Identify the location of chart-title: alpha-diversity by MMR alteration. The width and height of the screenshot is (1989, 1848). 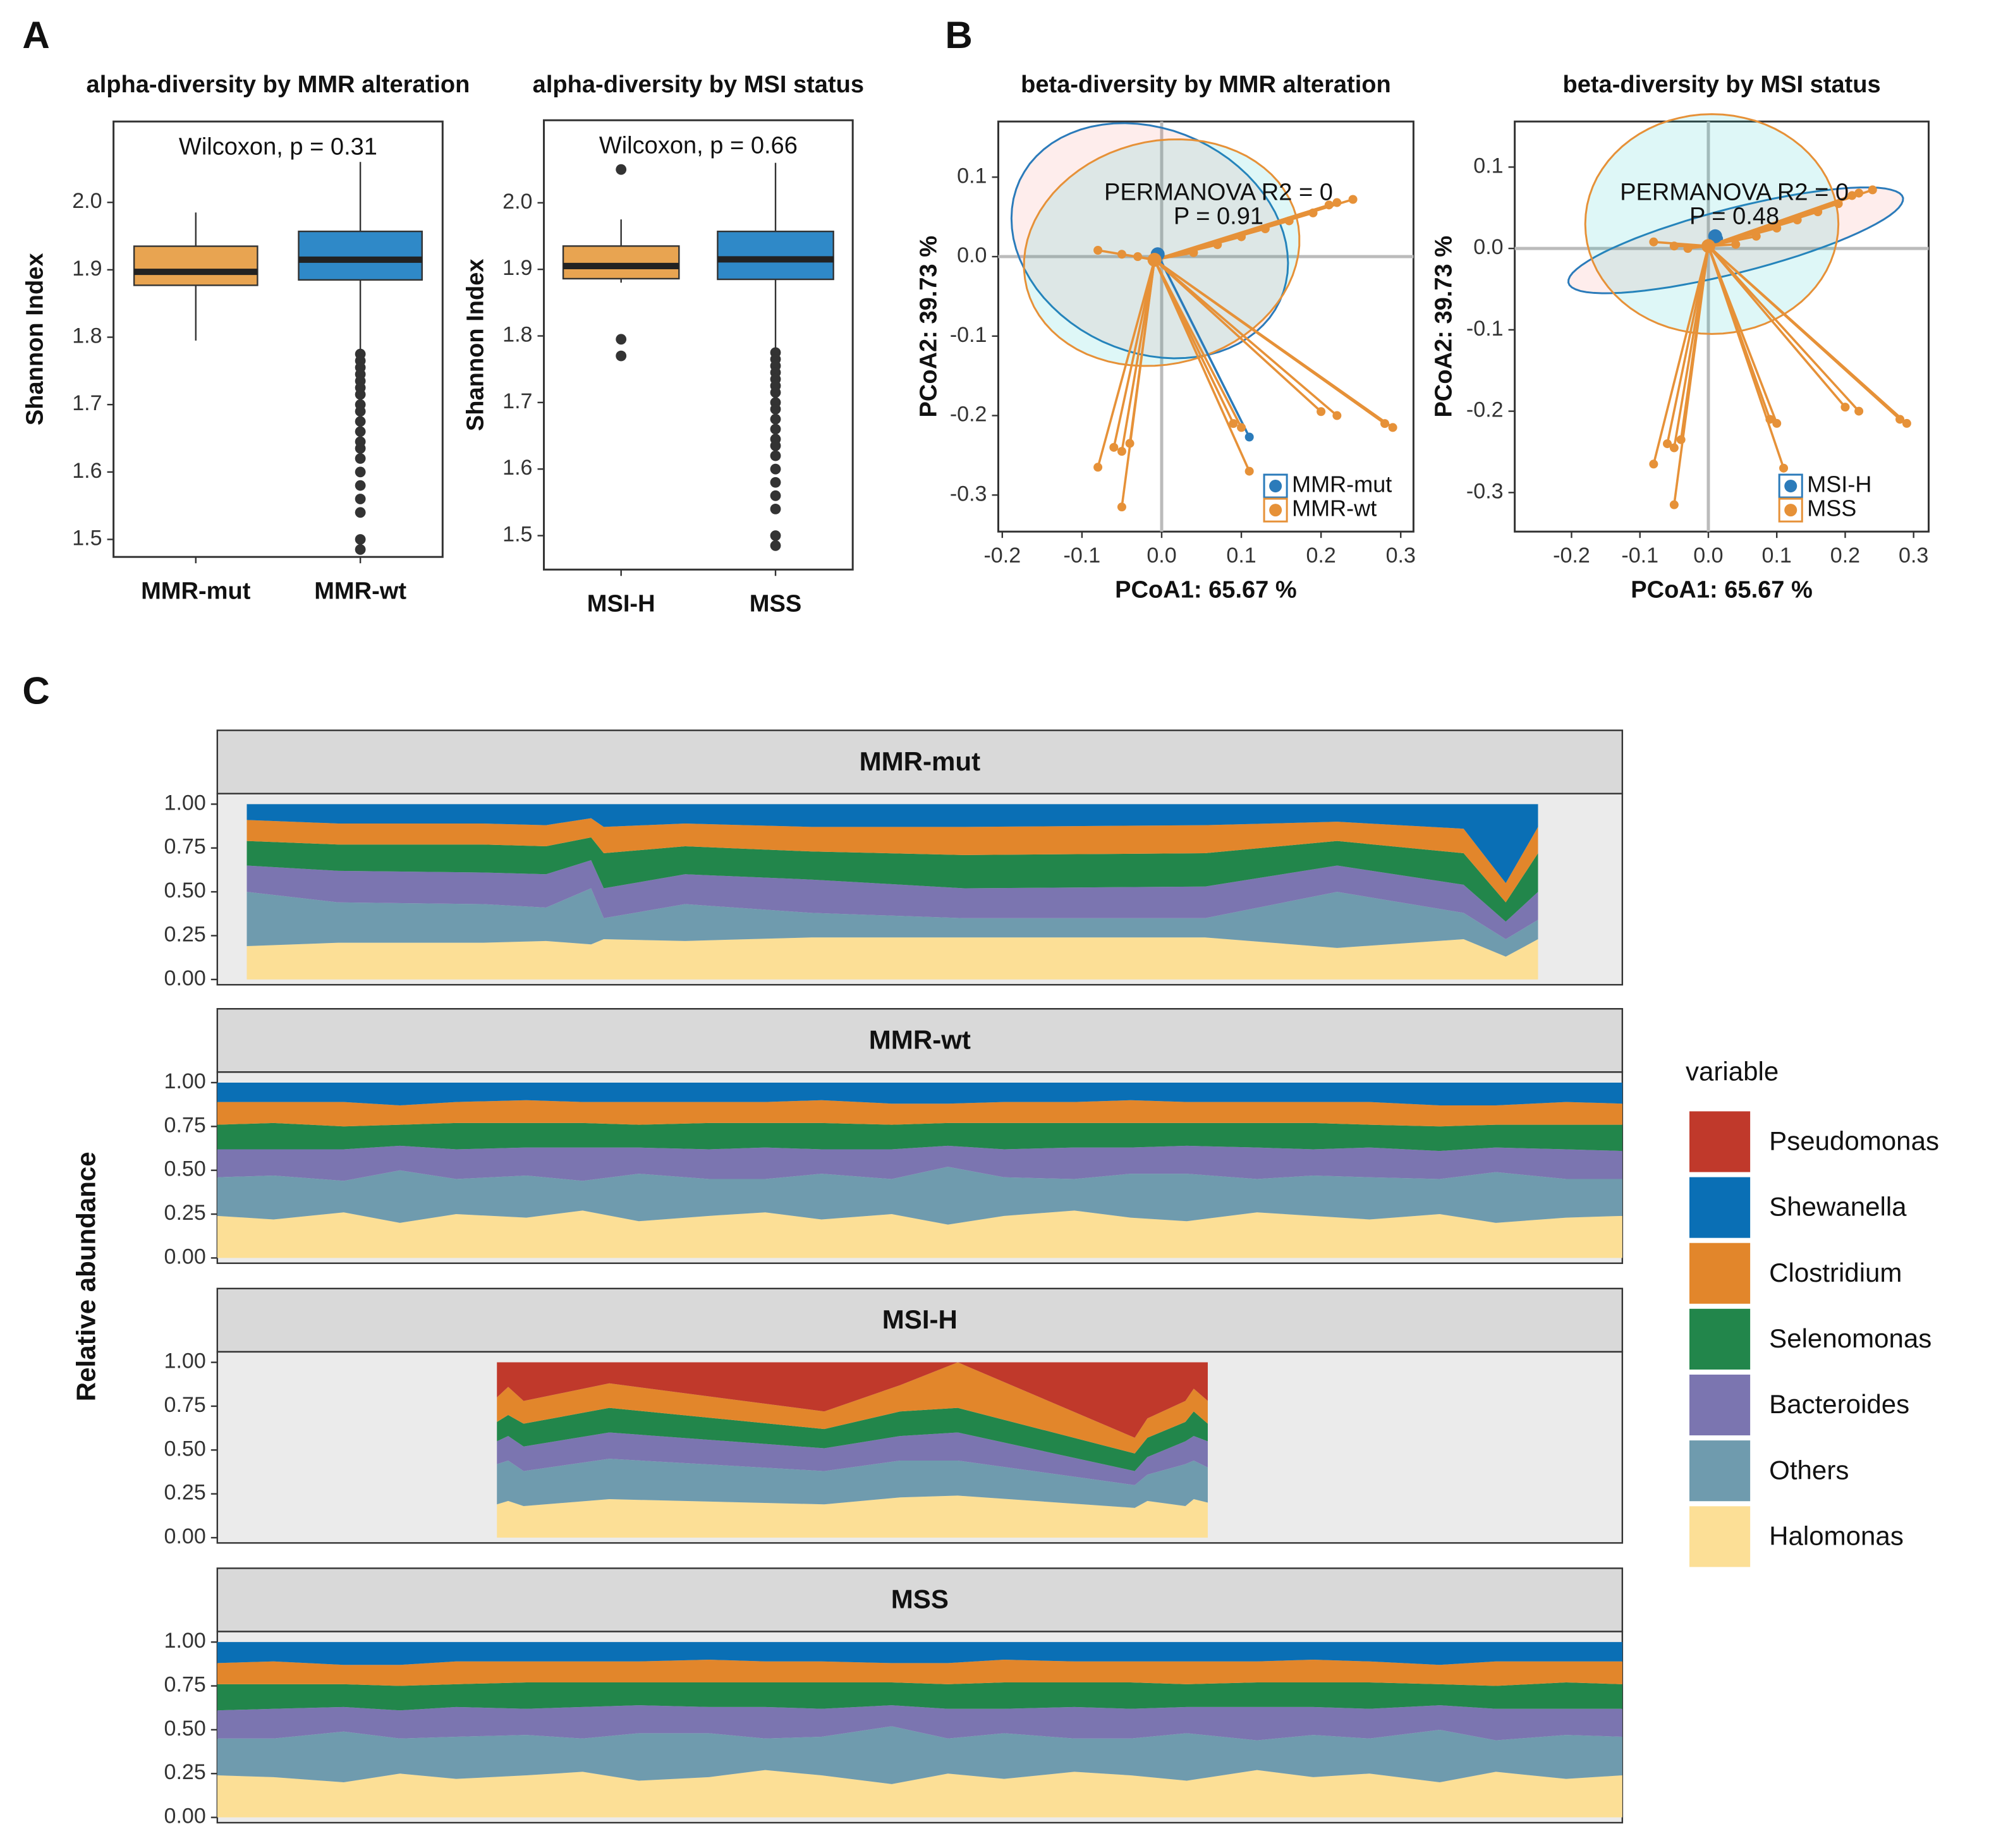
(278, 85).